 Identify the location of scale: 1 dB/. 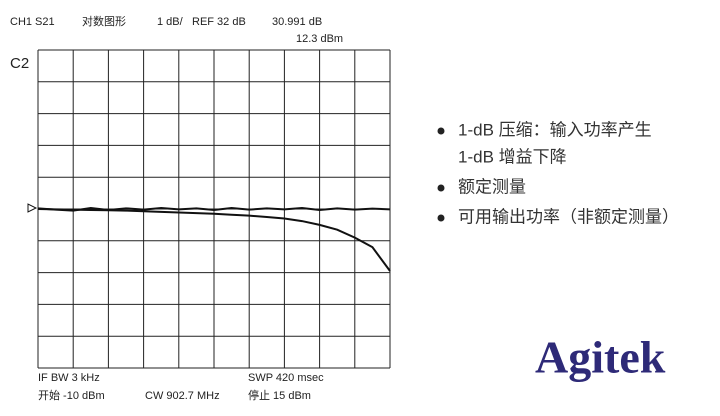
(170, 22).